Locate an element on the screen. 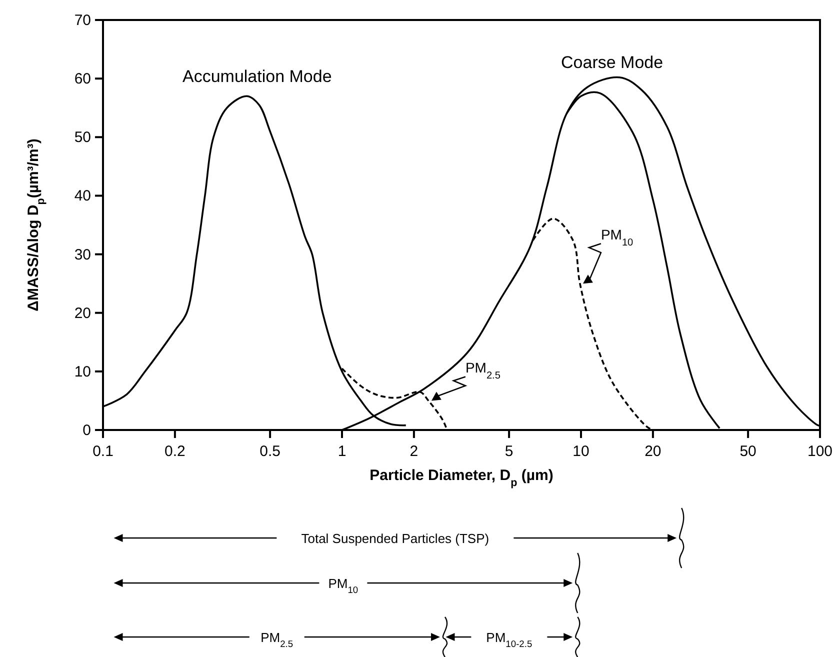 The width and height of the screenshot is (838, 657). annotation: Coarse Mode is located at coordinates (612, 62).